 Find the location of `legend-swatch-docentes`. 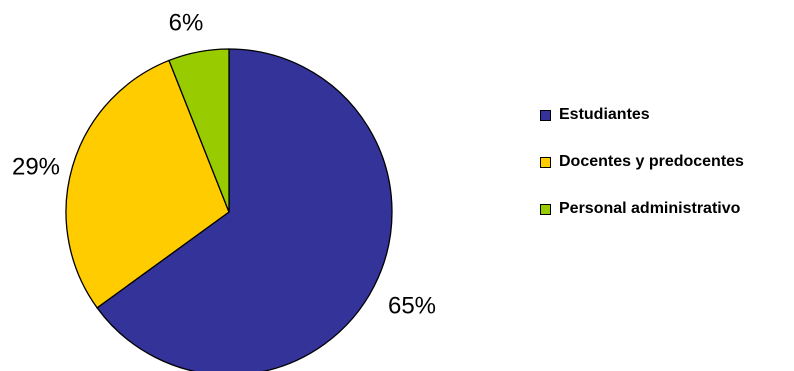

legend-swatch-docentes is located at coordinates (545, 162).